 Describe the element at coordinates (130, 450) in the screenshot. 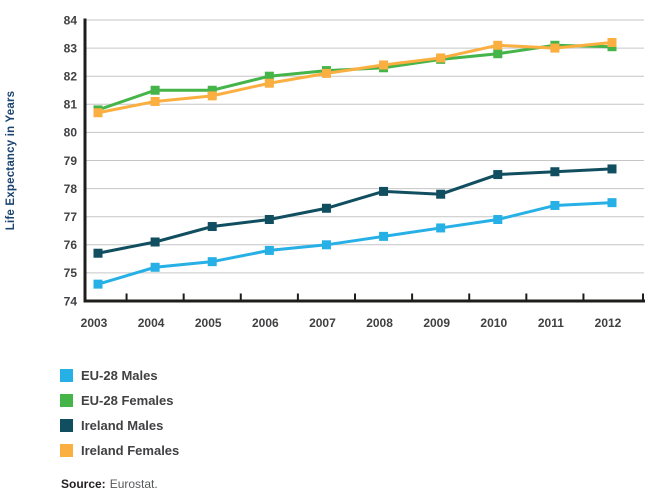

I see `legend-label-ireland-females: Ireland Females` at that location.